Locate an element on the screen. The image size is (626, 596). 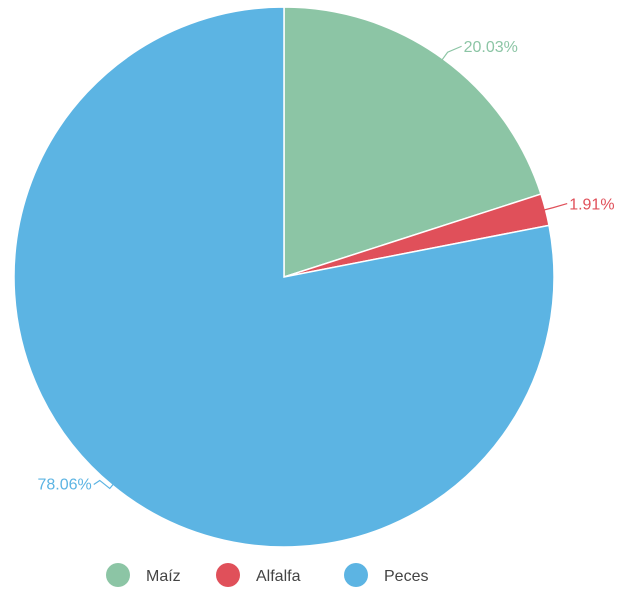
leader-line-alfalfa is located at coordinates (555, 207).